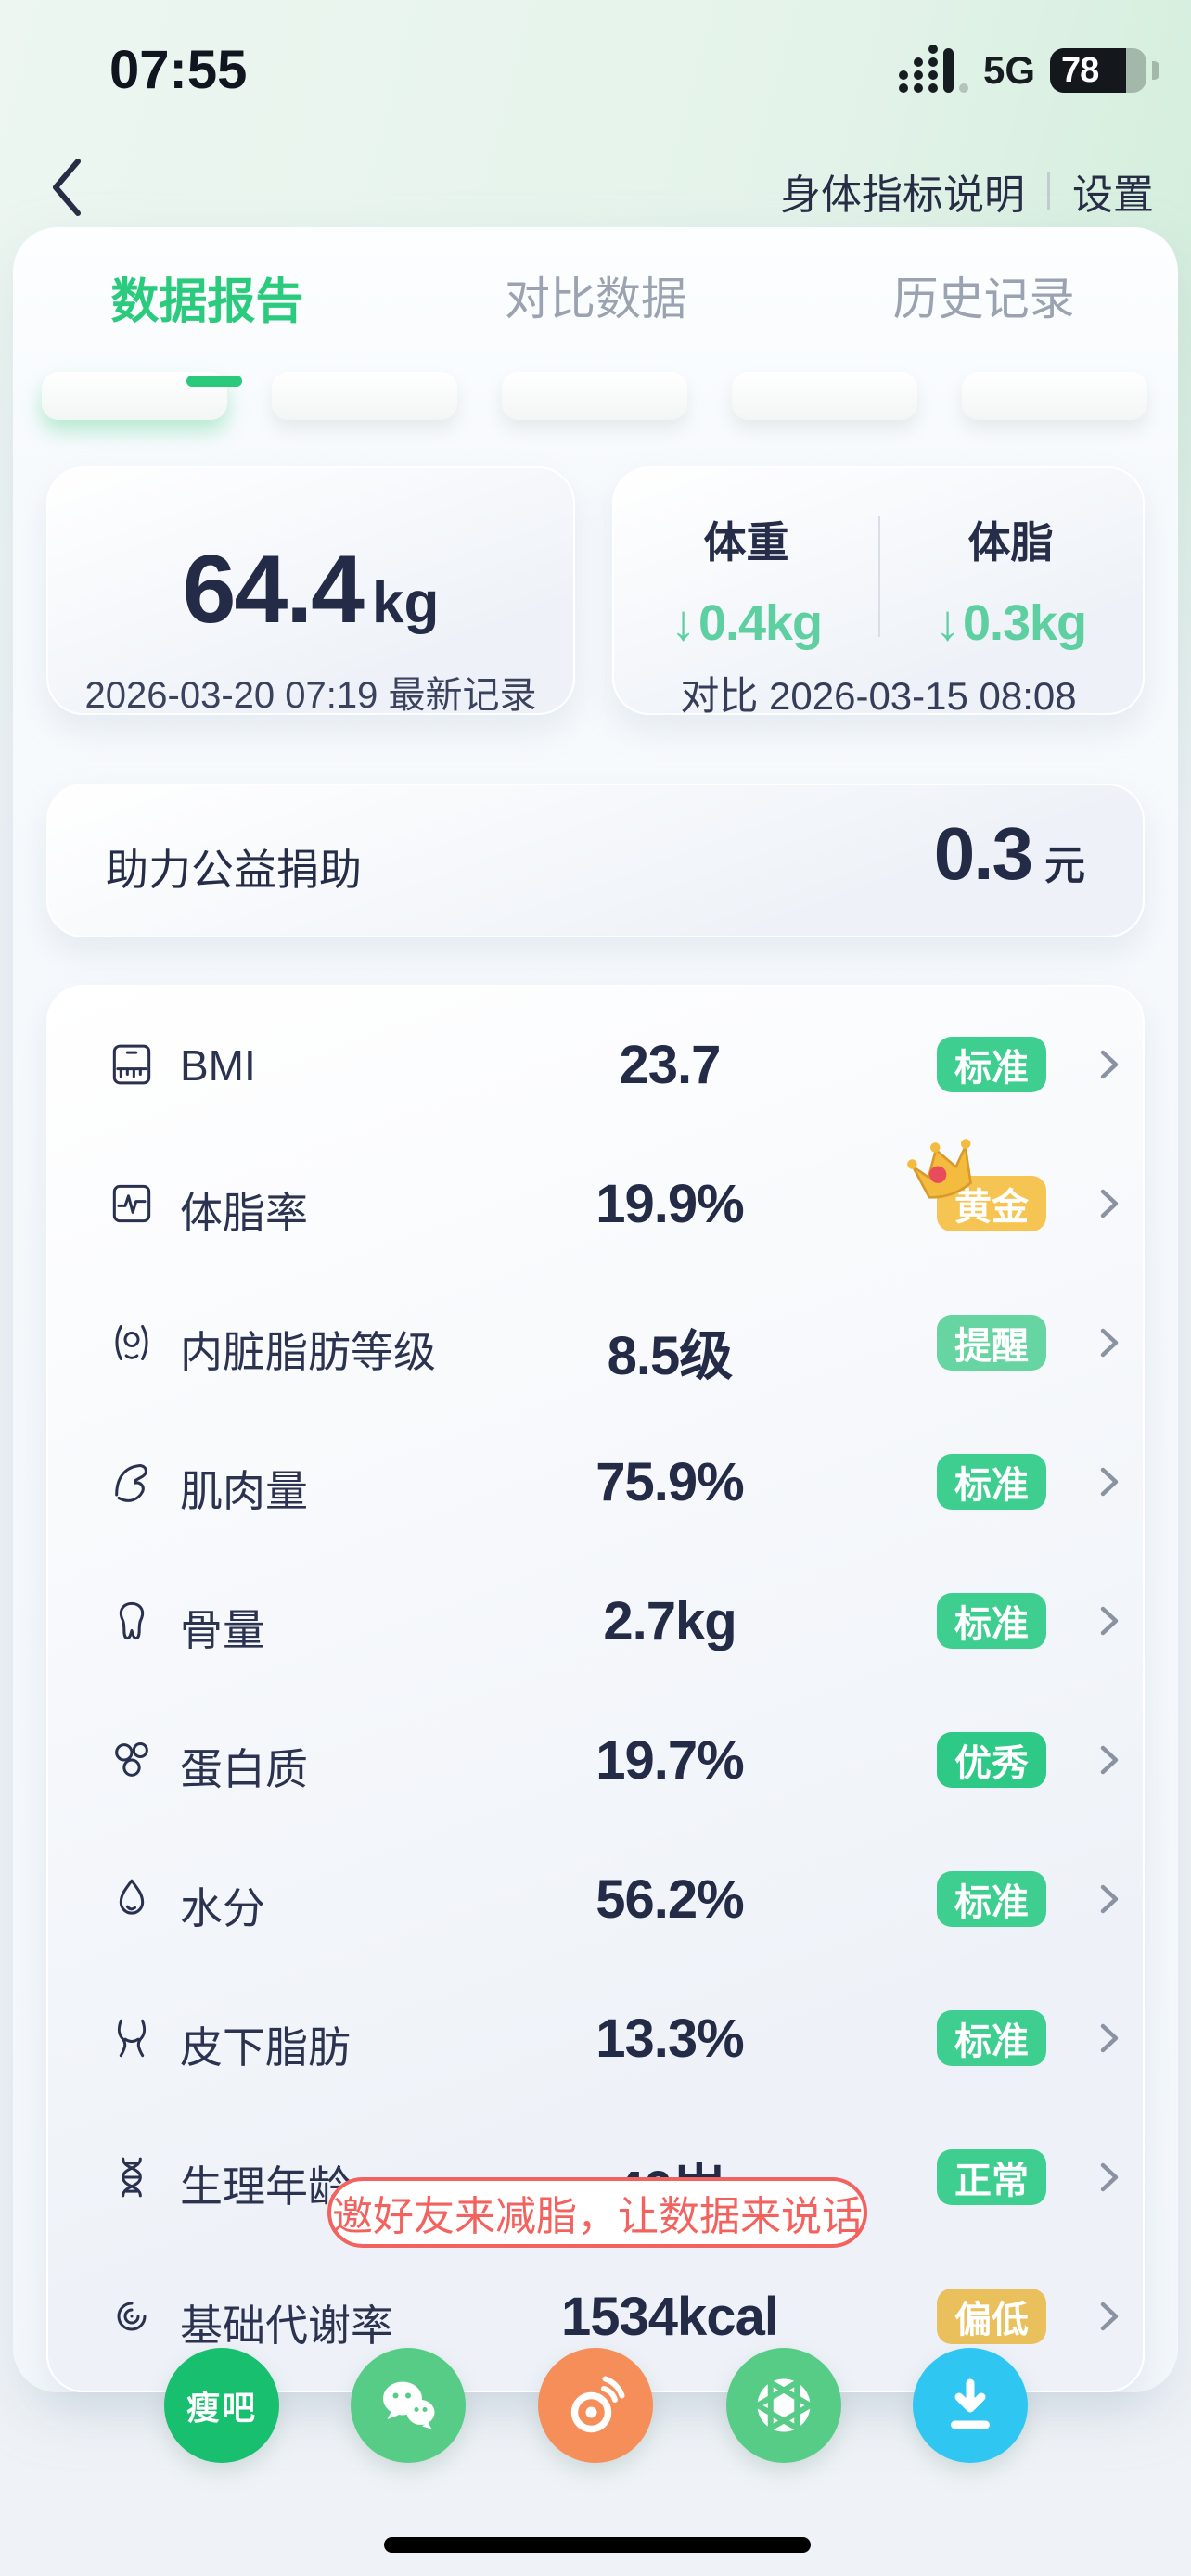 The image size is (1191, 2576). I want to click on water-drop-icon, so click(132, 1899).